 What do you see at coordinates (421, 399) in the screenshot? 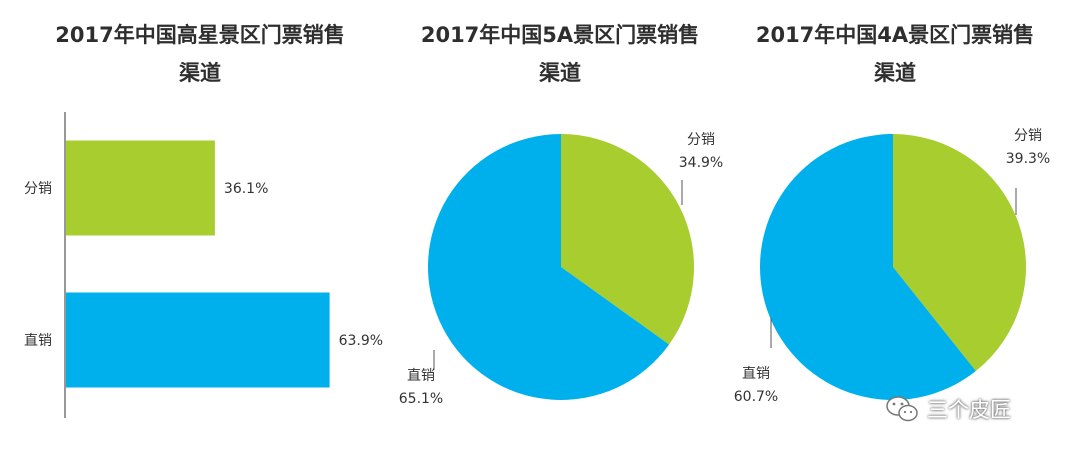
I see `pie1-value-label-1: 65.1%` at bounding box center [421, 399].